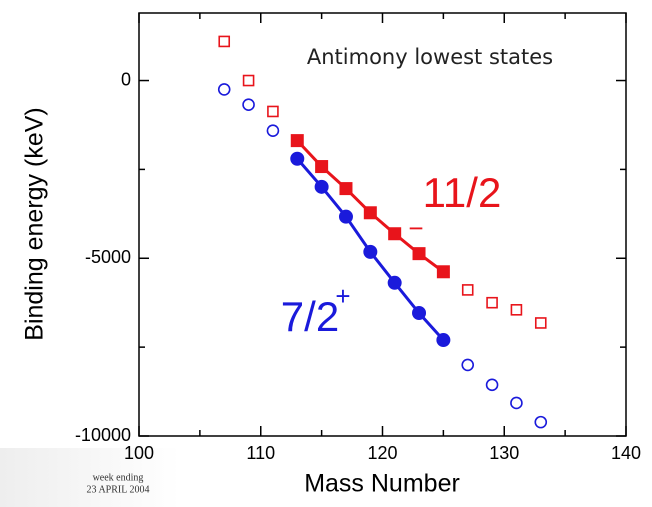  I want to click on paper-text: week ending, so click(118, 477).